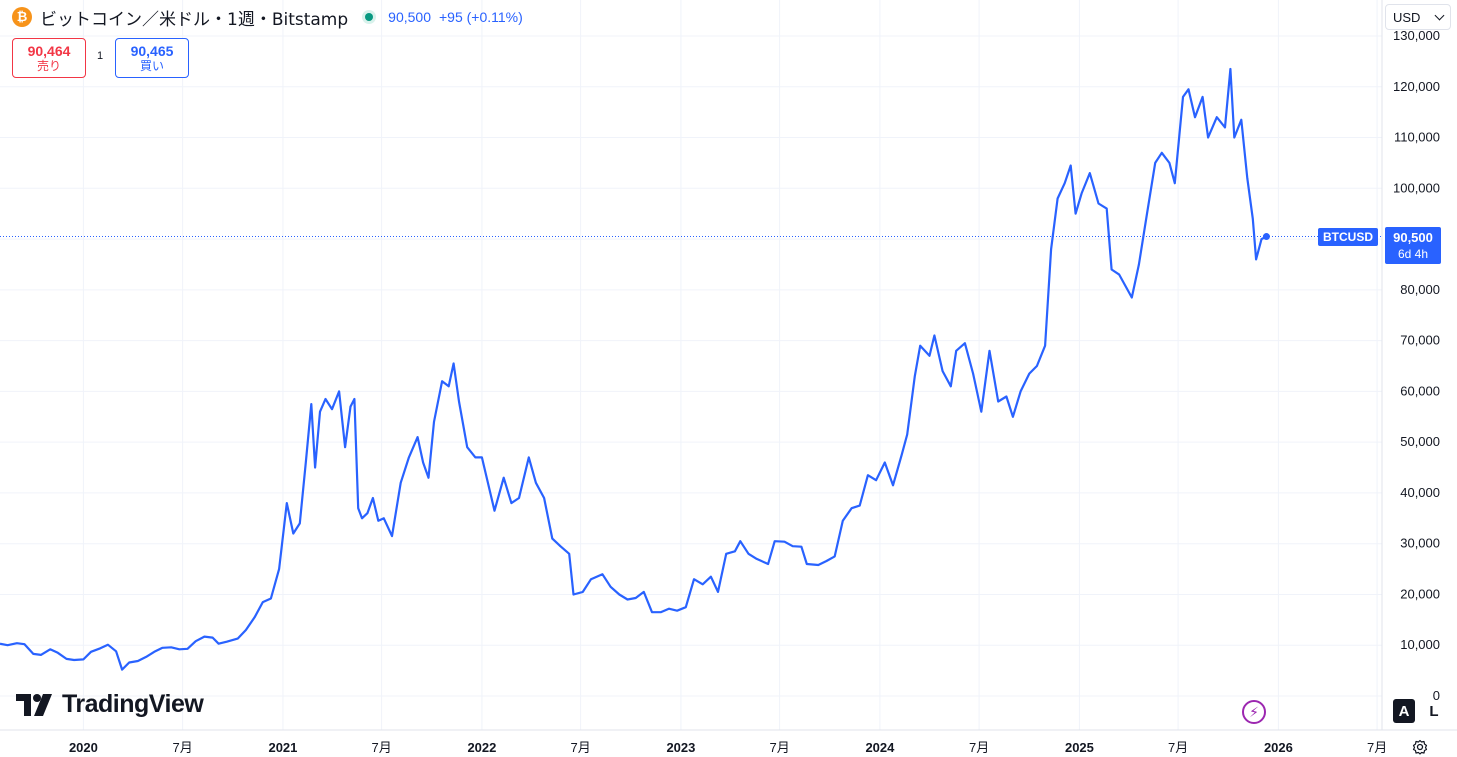  I want to click on symbol-price-tag: BTCUSD, so click(1348, 237).